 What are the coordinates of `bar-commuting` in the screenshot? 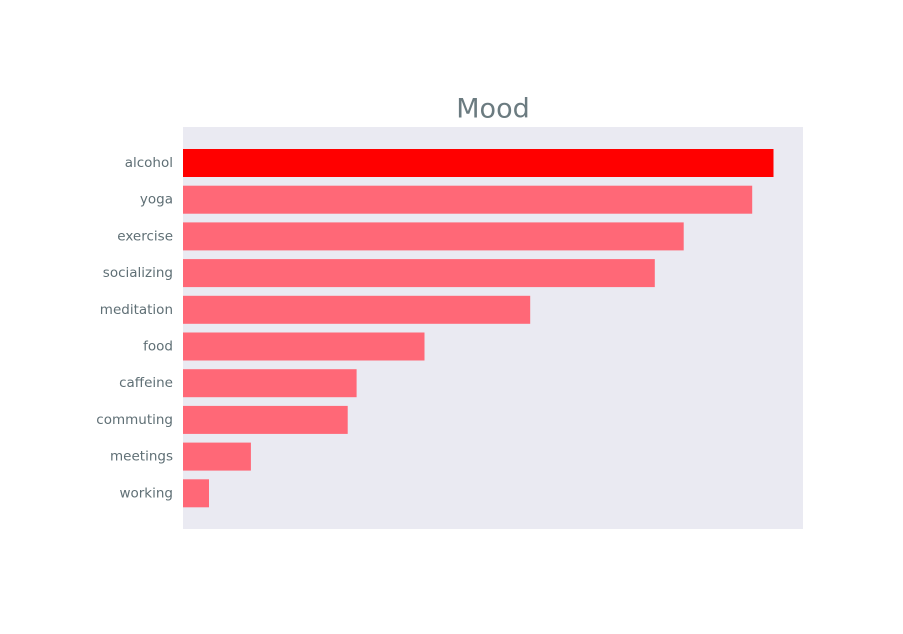 It's located at (265, 419).